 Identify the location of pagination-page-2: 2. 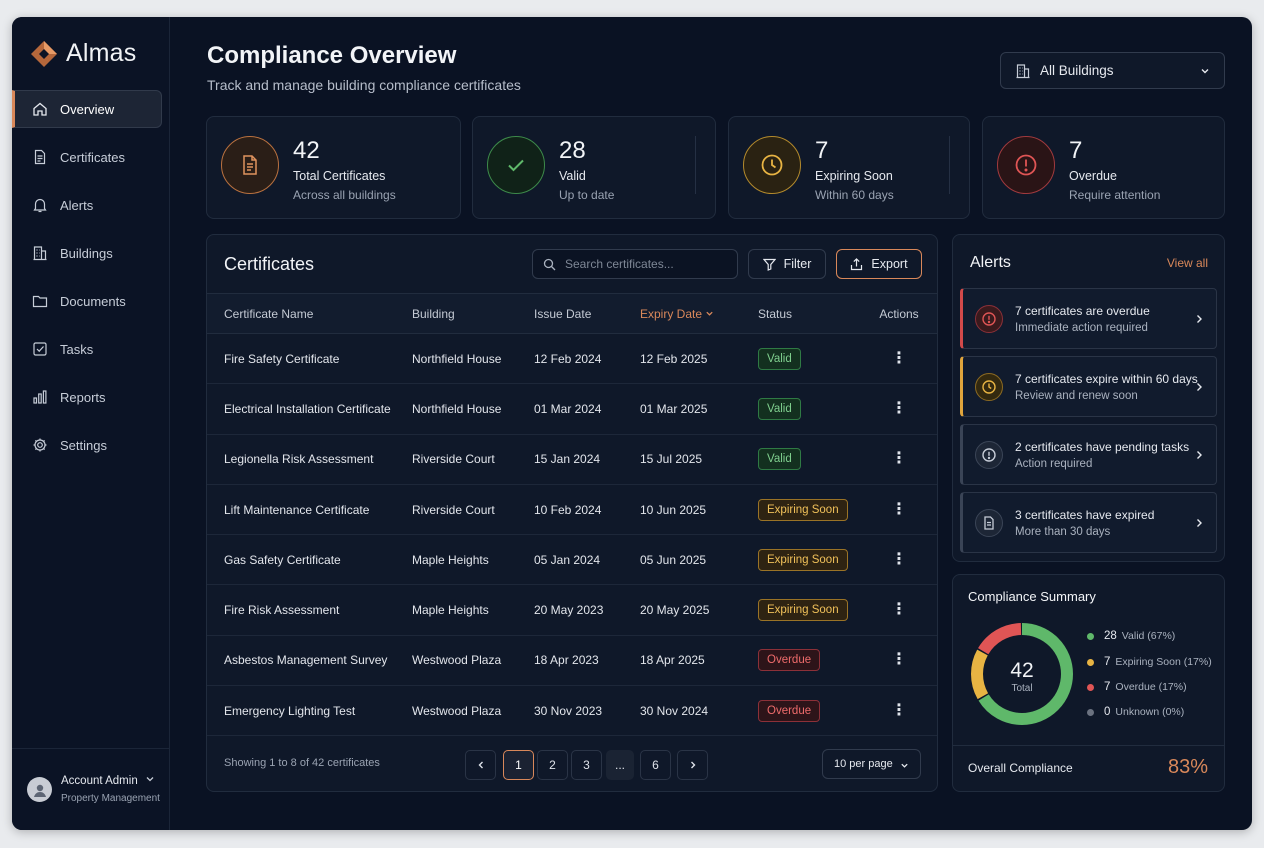
(552, 765).